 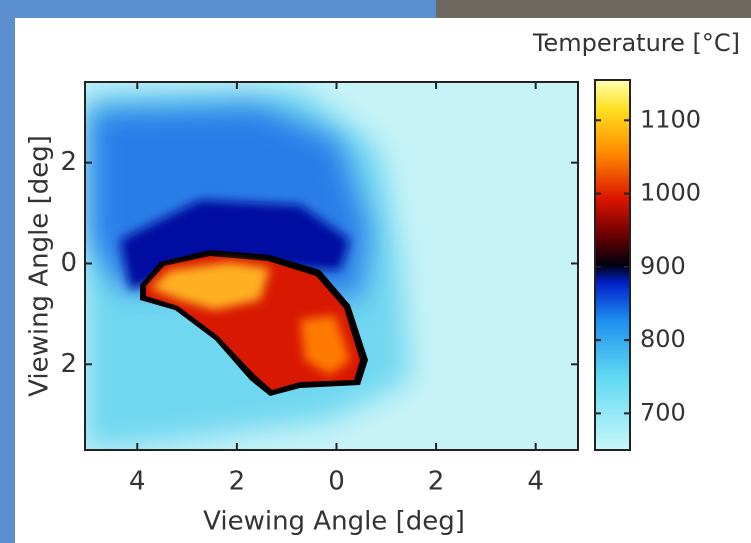 What do you see at coordinates (663, 339) in the screenshot?
I see `colorbar-tick-label: 800` at bounding box center [663, 339].